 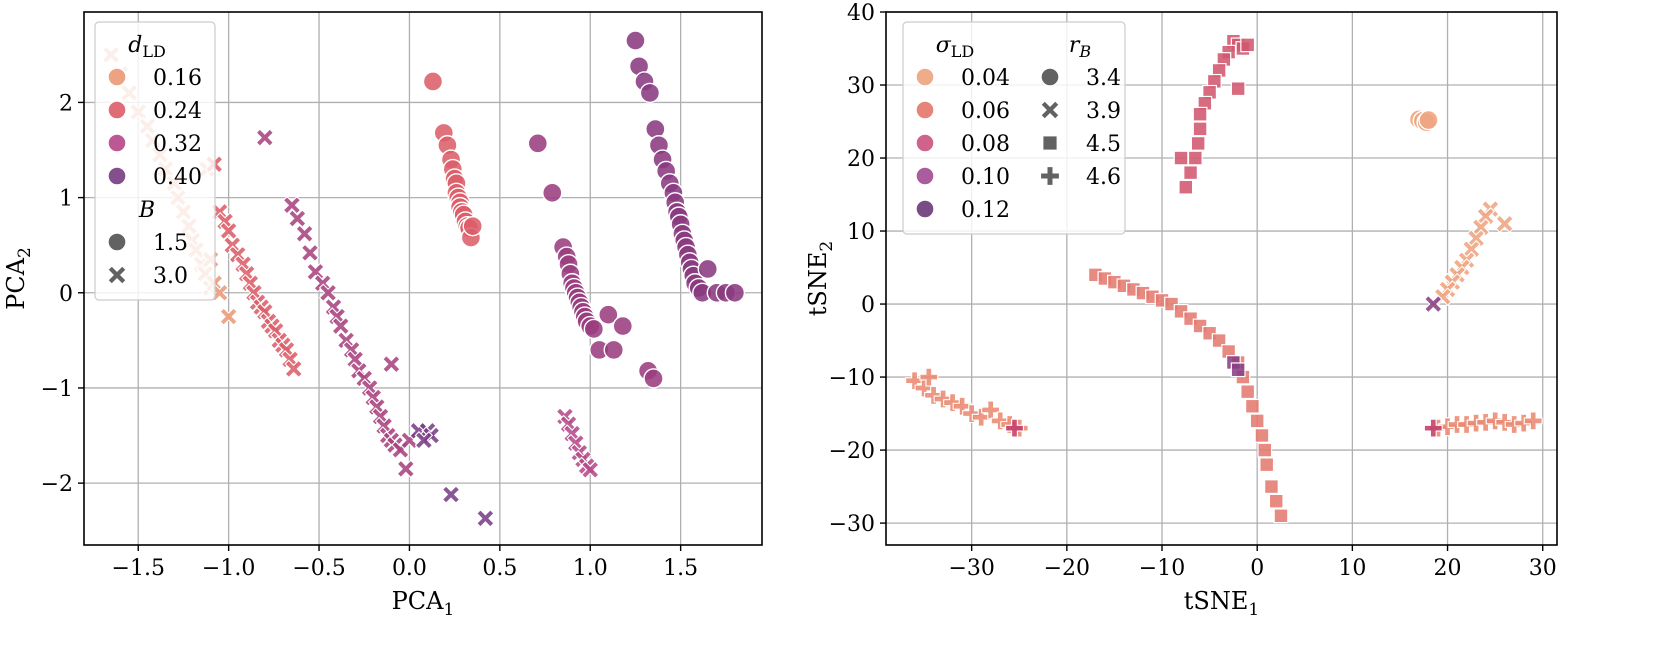 I want to click on y-tick-label: −30, so click(x=852, y=524).